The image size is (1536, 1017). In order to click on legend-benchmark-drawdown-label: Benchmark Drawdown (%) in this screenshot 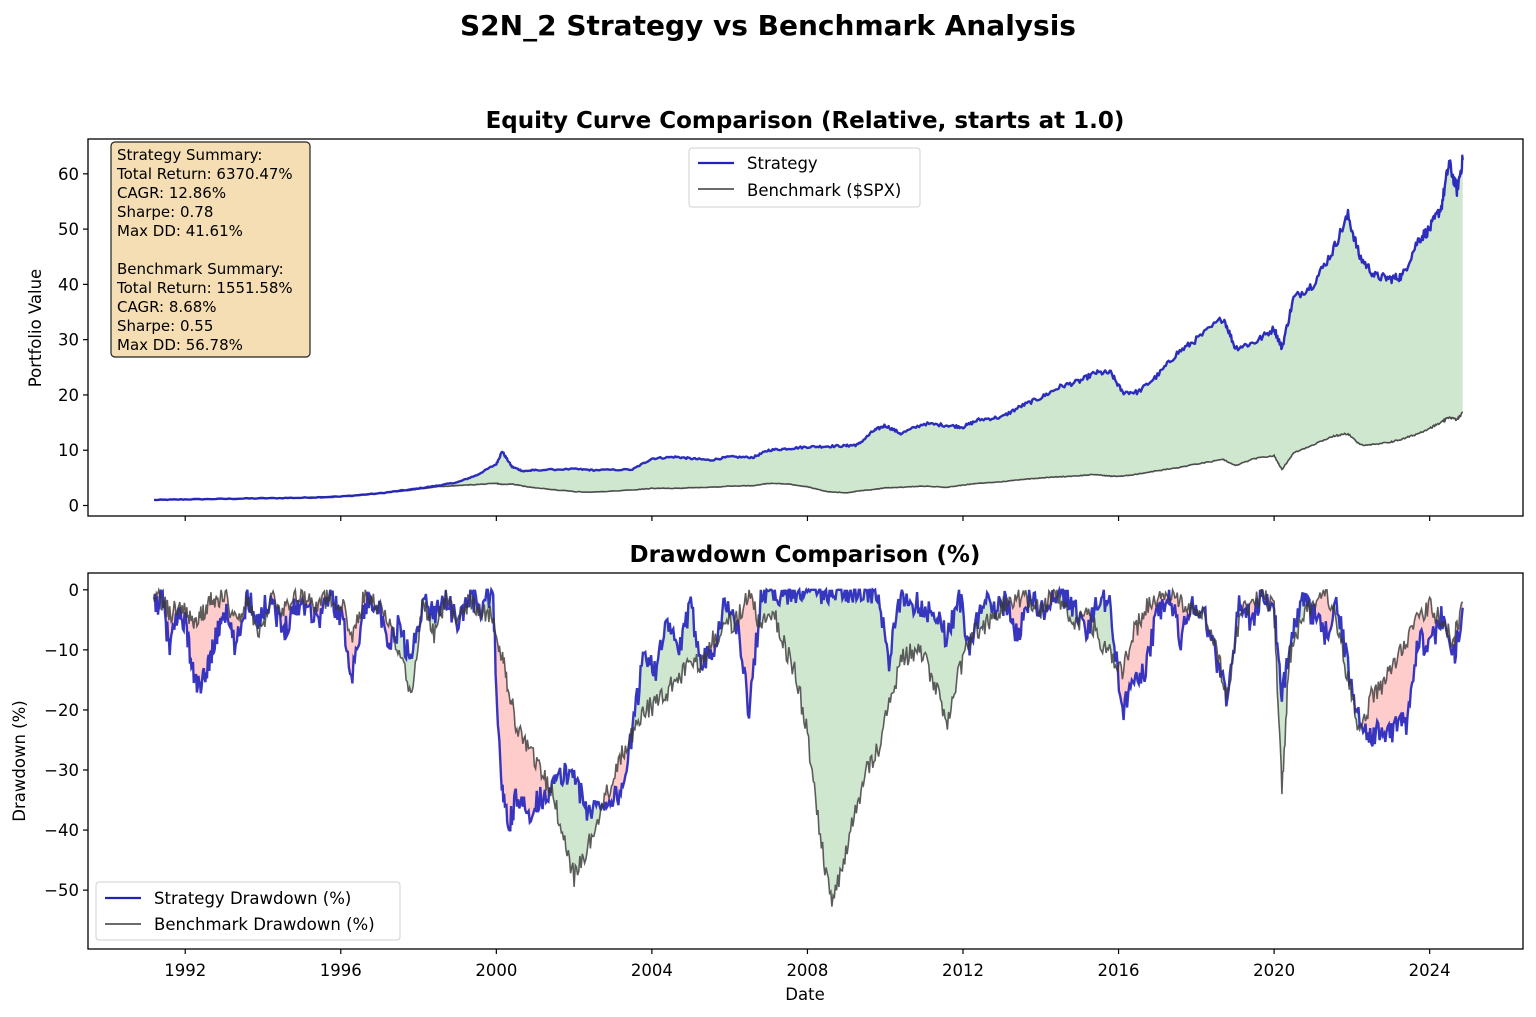, I will do `click(264, 924)`.